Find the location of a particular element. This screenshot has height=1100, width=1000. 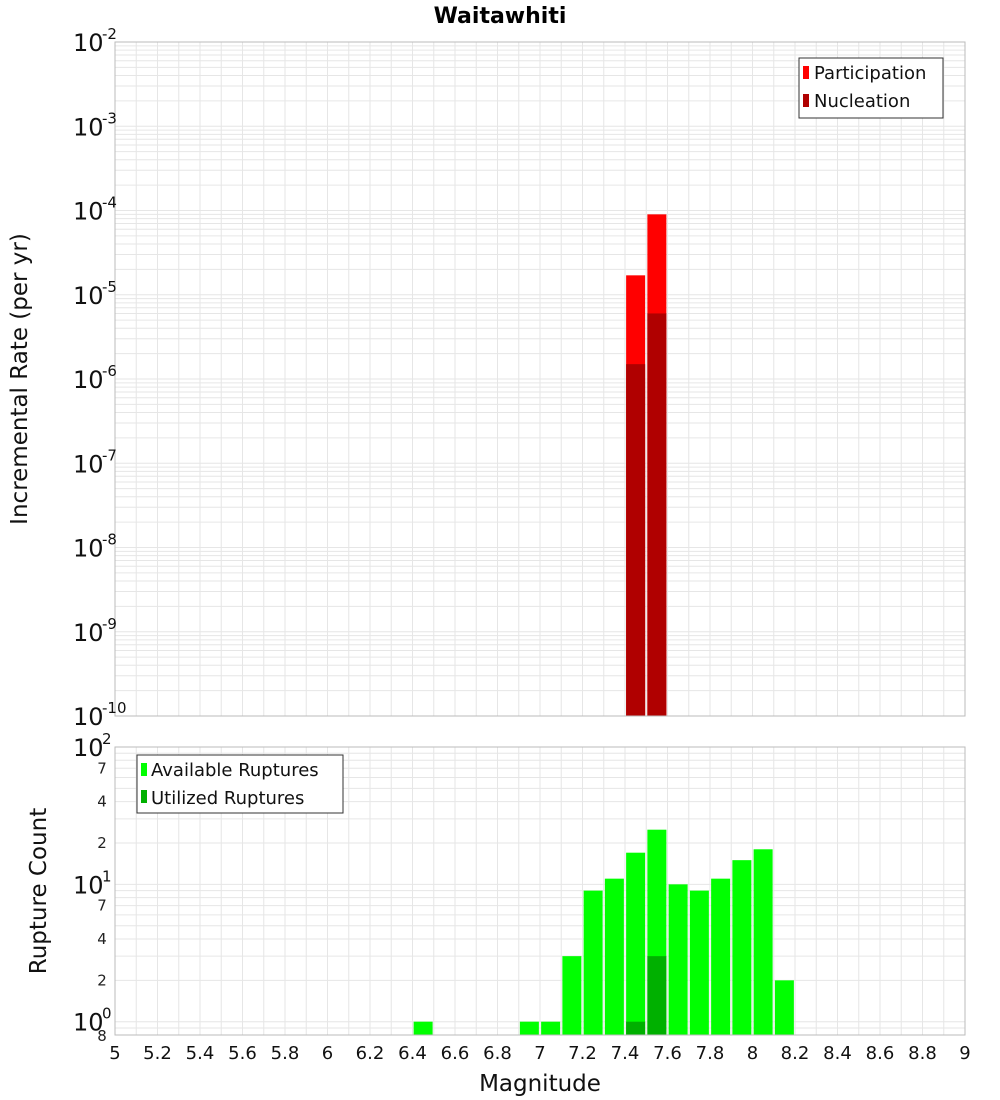

count-y-major-tick: 10⁰ is located at coordinates (92, 1021).